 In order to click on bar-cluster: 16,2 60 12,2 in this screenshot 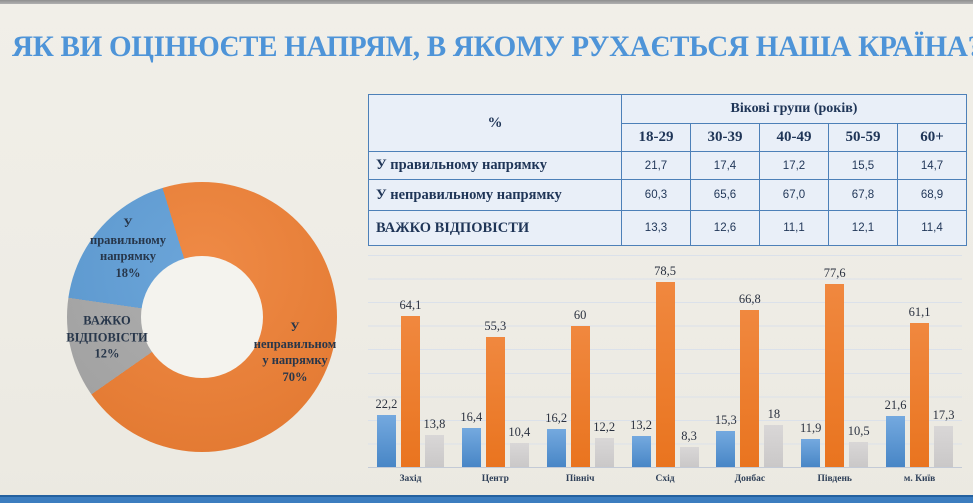, I will do `click(580, 361)`.